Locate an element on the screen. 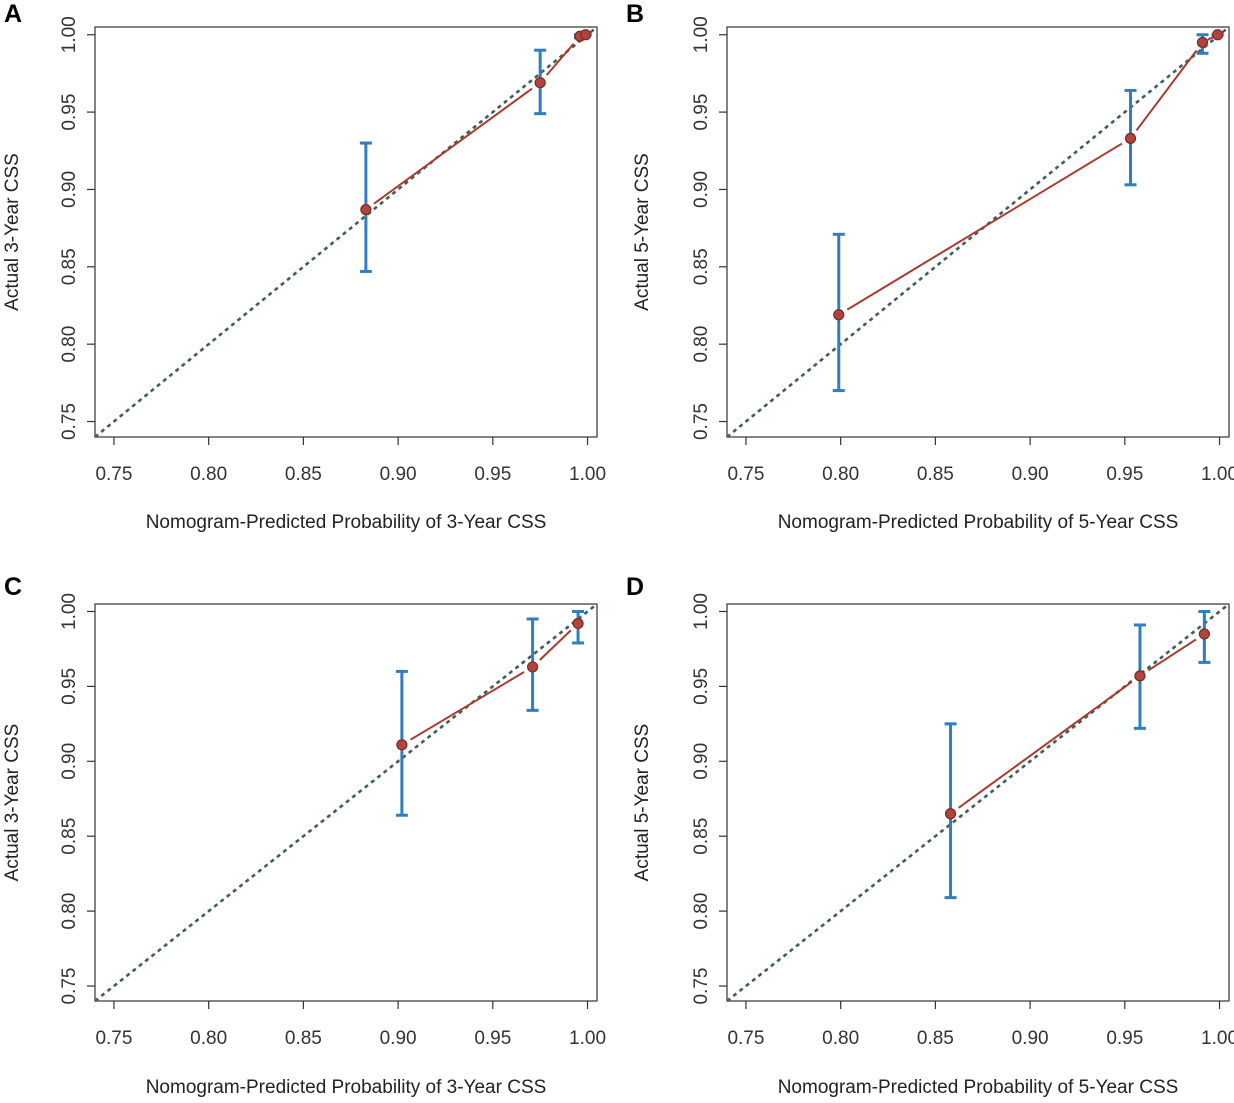 This screenshot has width=1234, height=1103. panel-letter: A is located at coordinates (13, 14).